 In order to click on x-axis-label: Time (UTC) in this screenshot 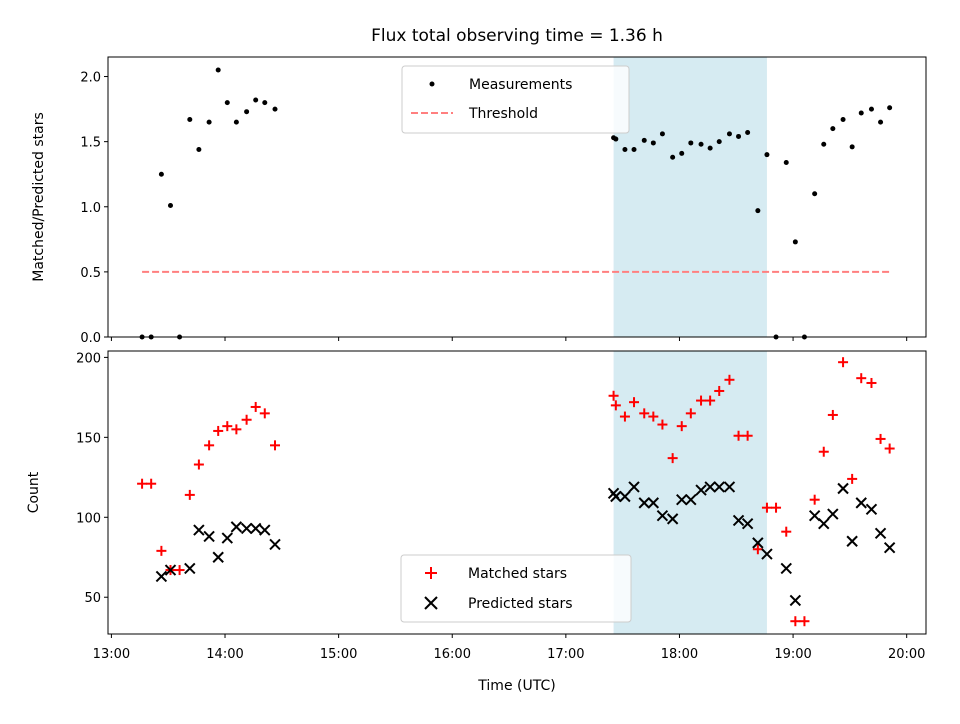, I will do `click(516, 686)`.